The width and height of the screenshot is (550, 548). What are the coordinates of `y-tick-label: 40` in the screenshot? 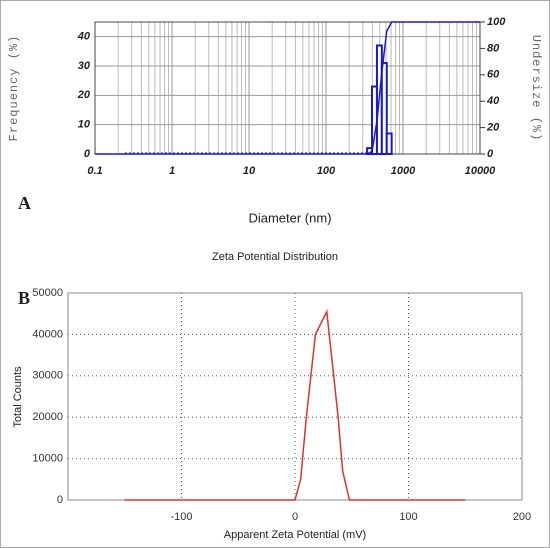 It's located at (84, 37).